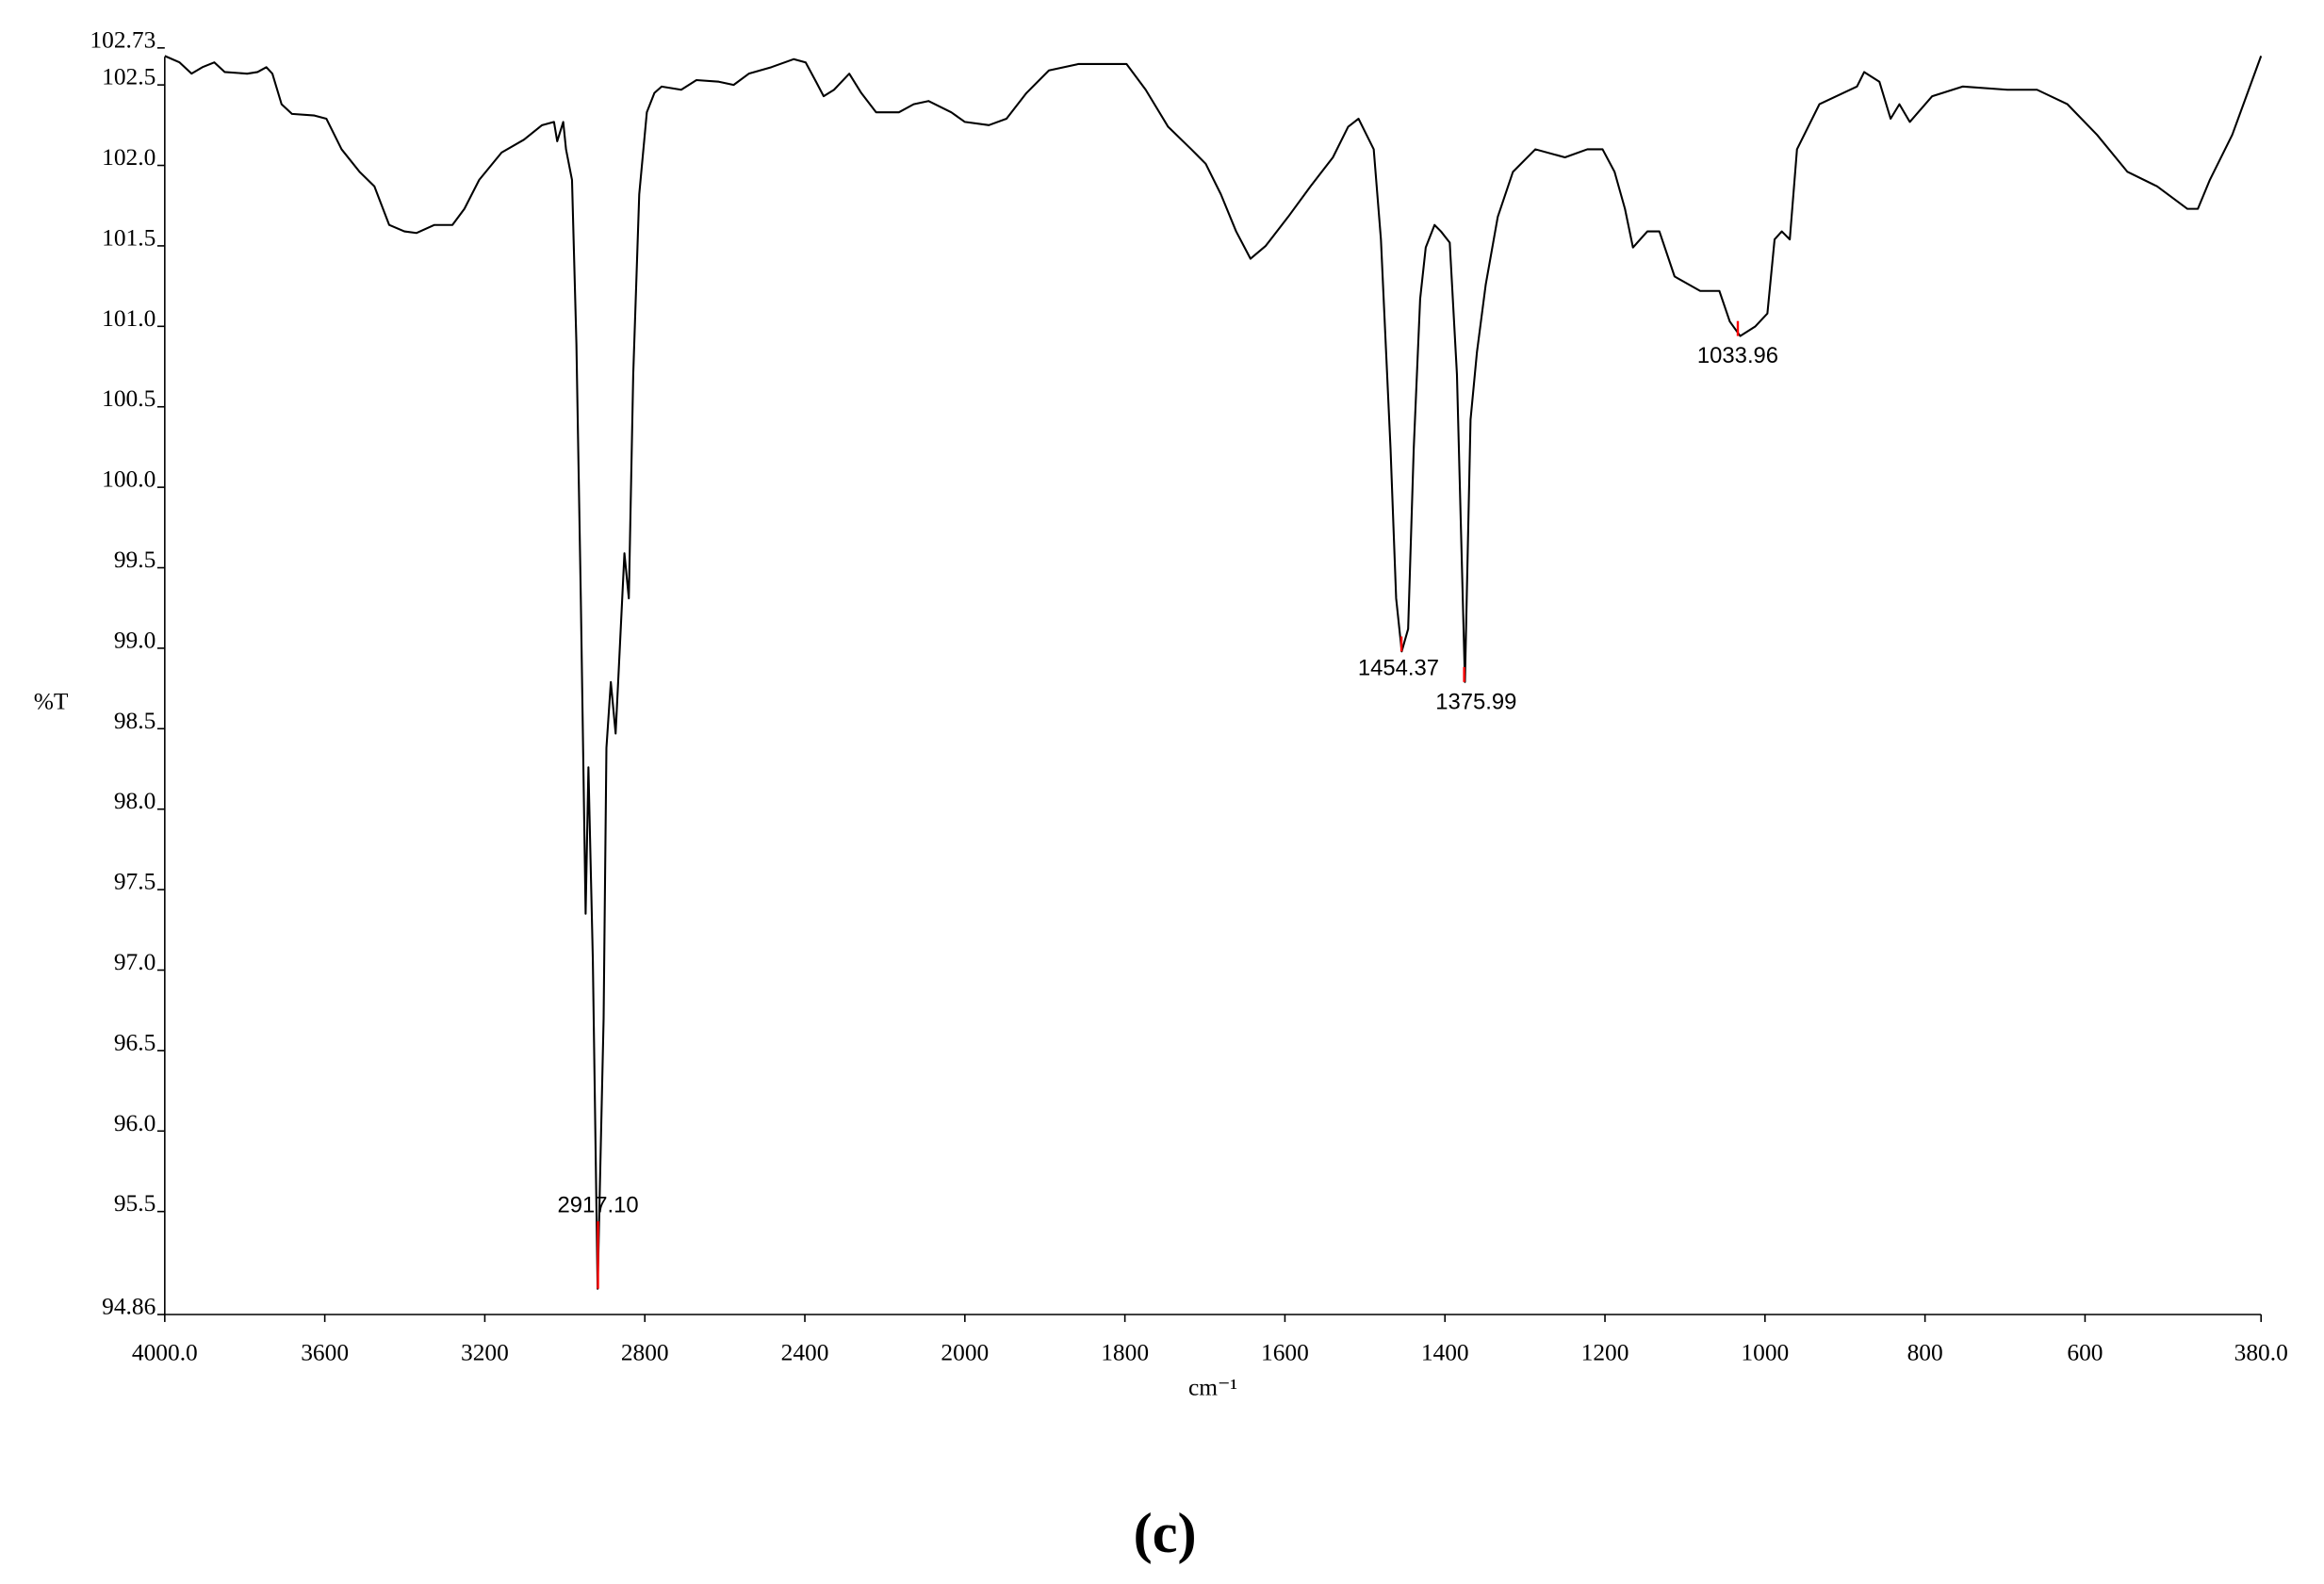  I want to click on peak-label: 1454.37, so click(1398, 668).